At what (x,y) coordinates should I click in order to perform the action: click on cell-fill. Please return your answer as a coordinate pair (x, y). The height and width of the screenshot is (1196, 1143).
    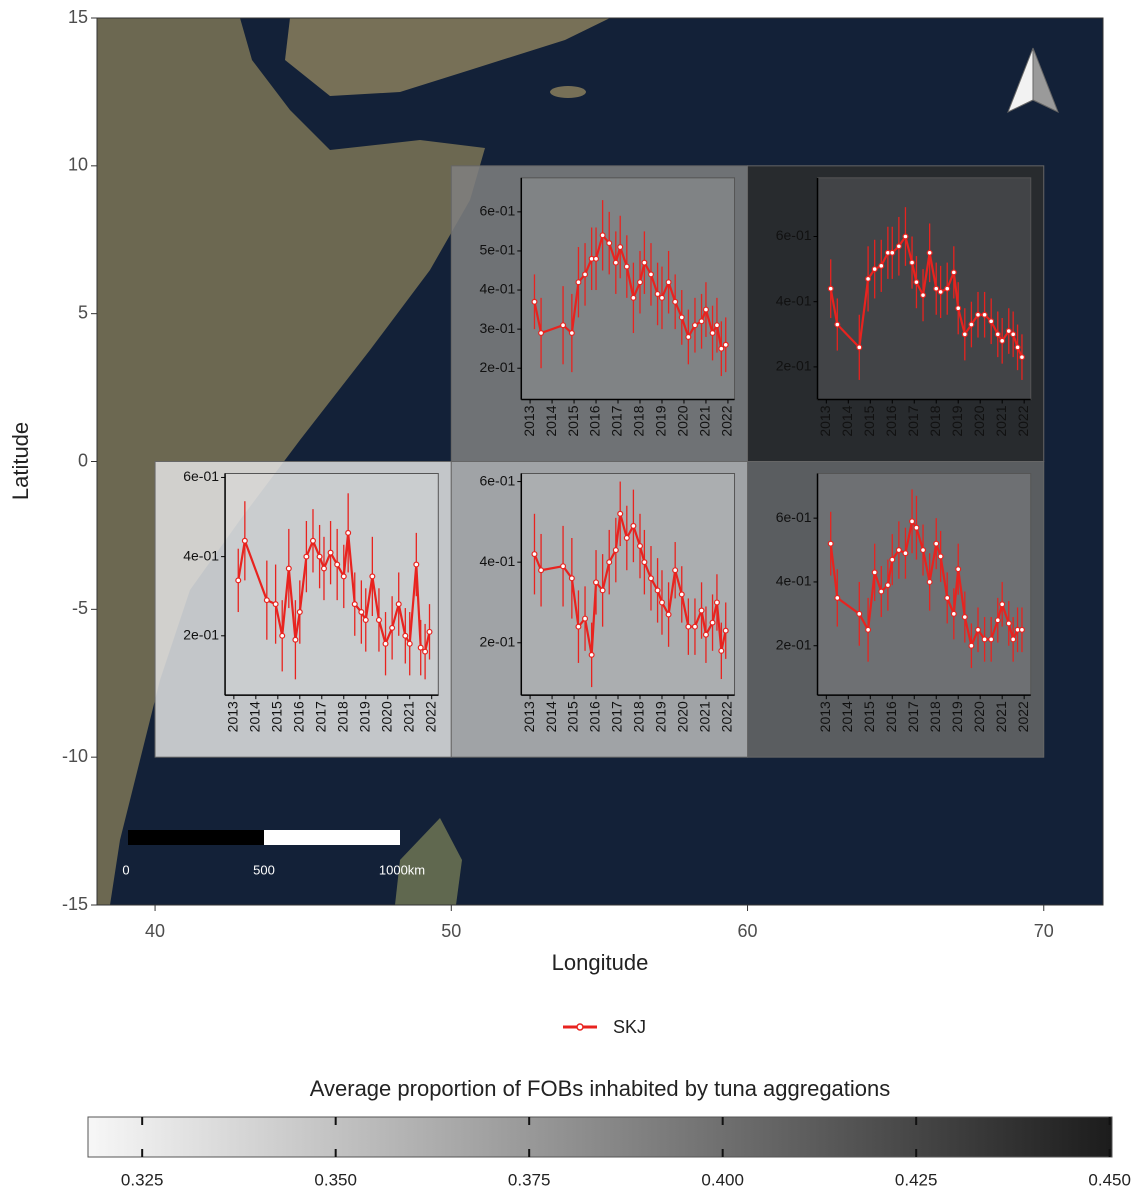
    Looking at the image, I should click on (599, 313).